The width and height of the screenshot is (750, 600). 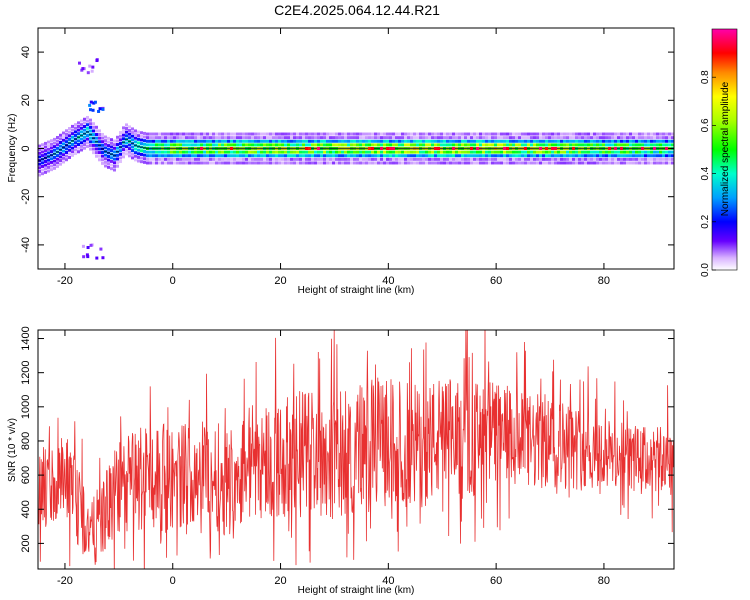 What do you see at coordinates (724, 149) in the screenshot?
I see `colorbar-frame` at bounding box center [724, 149].